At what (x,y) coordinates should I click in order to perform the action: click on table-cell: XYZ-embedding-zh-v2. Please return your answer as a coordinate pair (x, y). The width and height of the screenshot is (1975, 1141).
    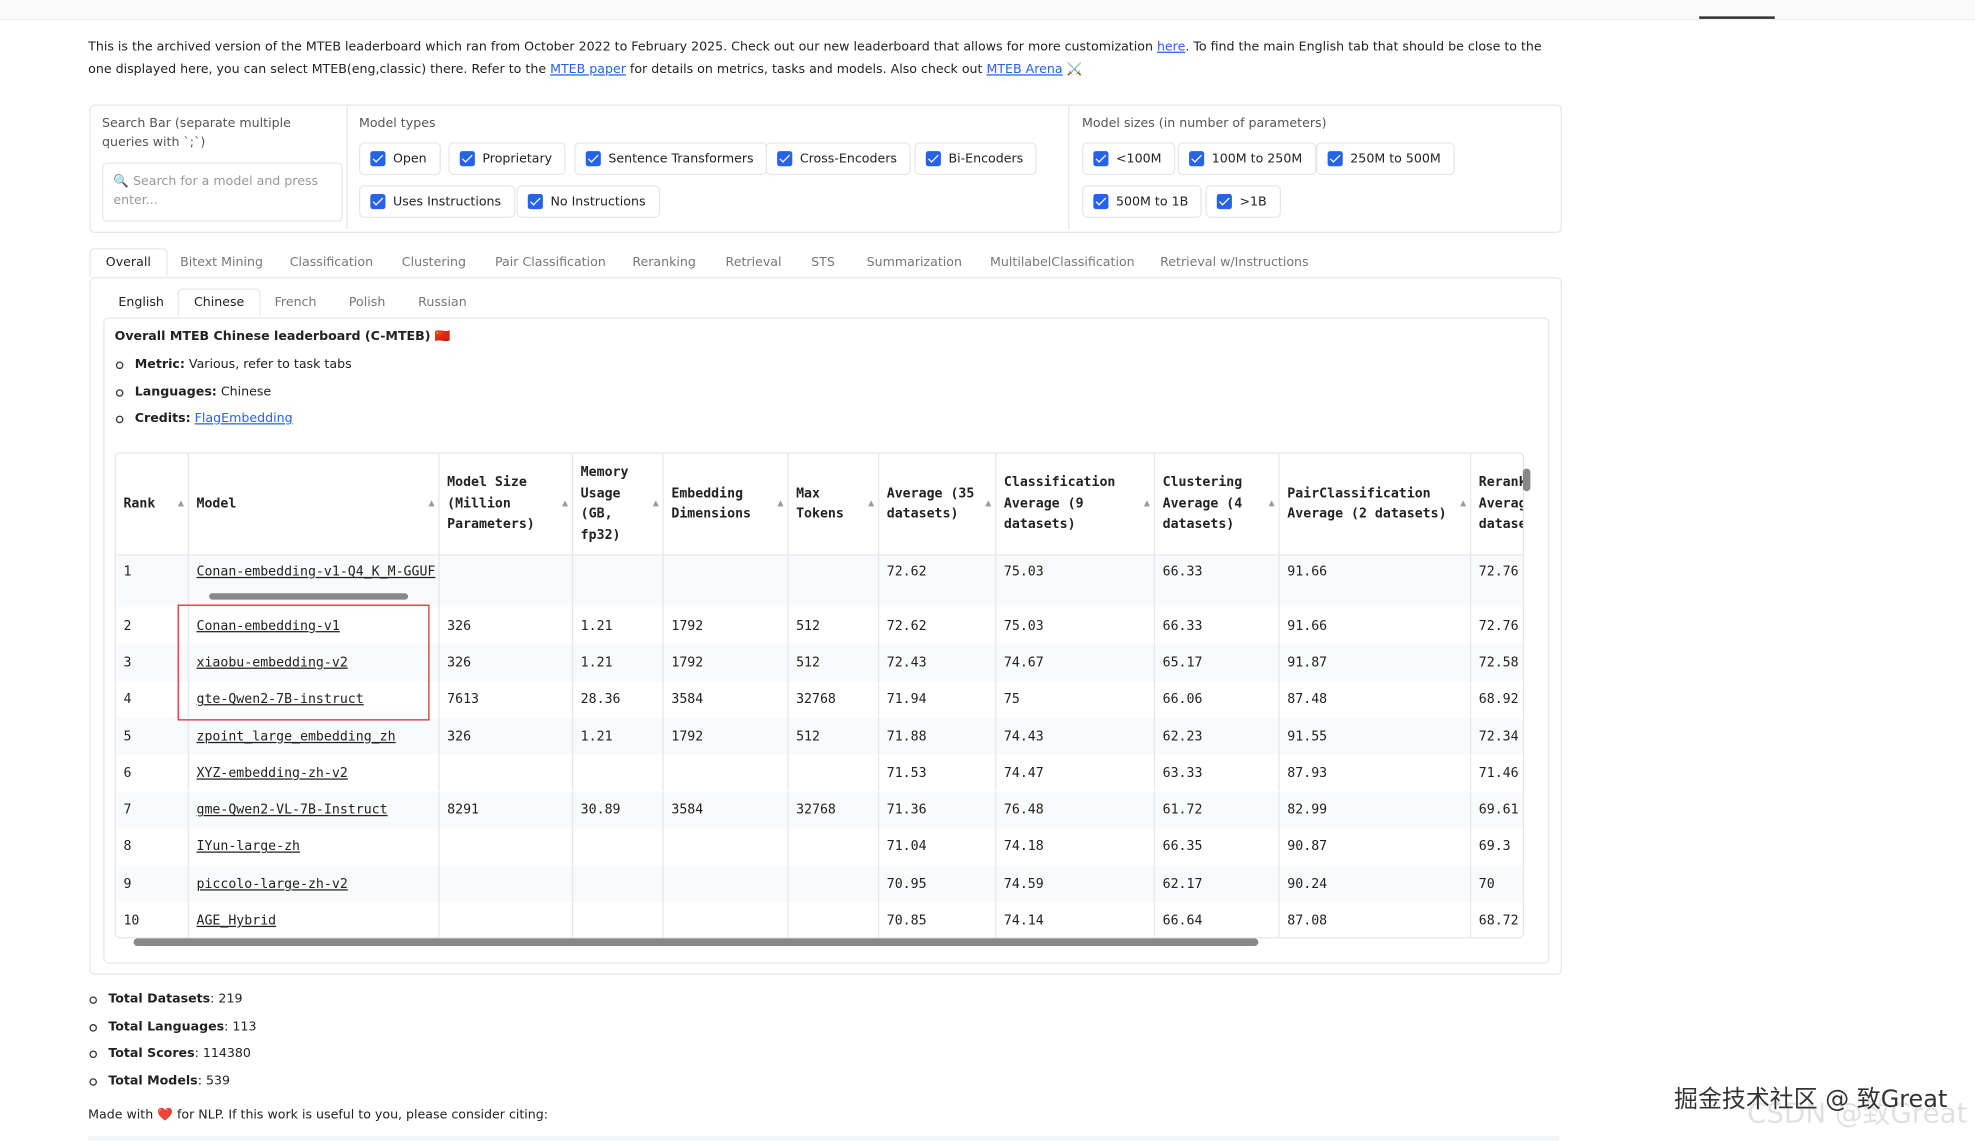
    Looking at the image, I should click on (314, 773).